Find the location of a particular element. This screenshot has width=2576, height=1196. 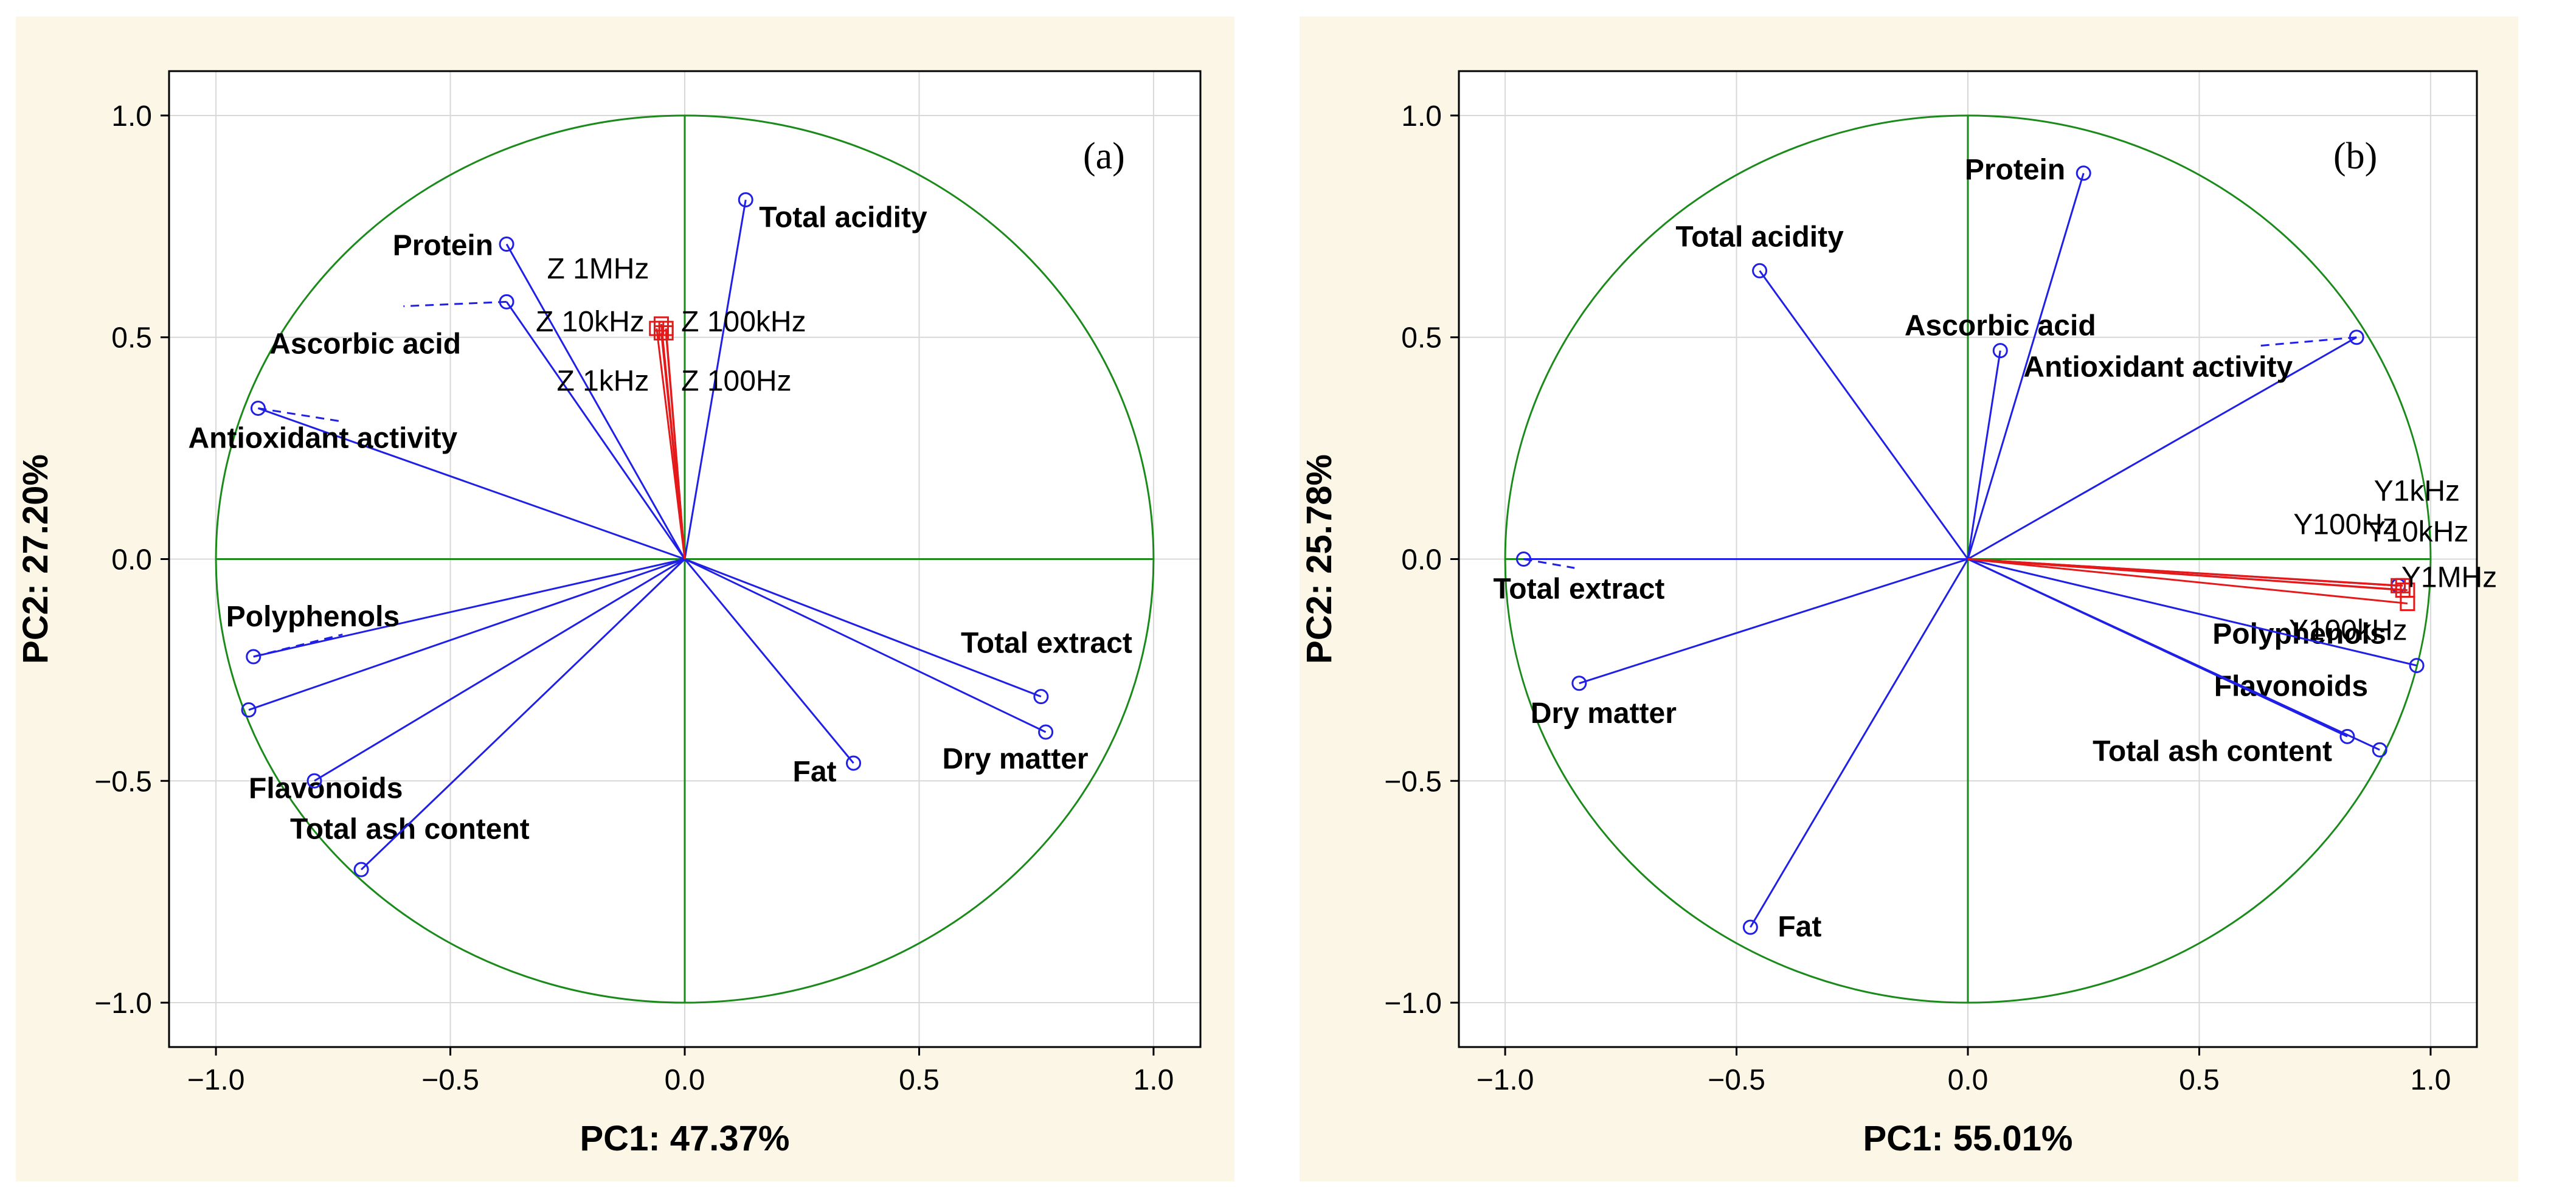

y-tick-label-b-0: −1.0 is located at coordinates (1413, 1003).